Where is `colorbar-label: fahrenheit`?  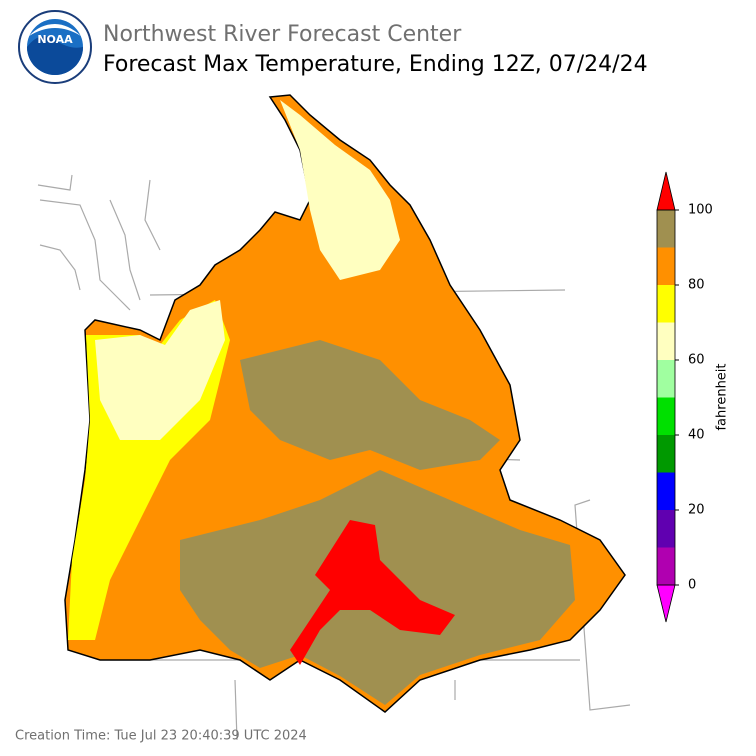
colorbar-label: fahrenheit is located at coordinates (722, 396).